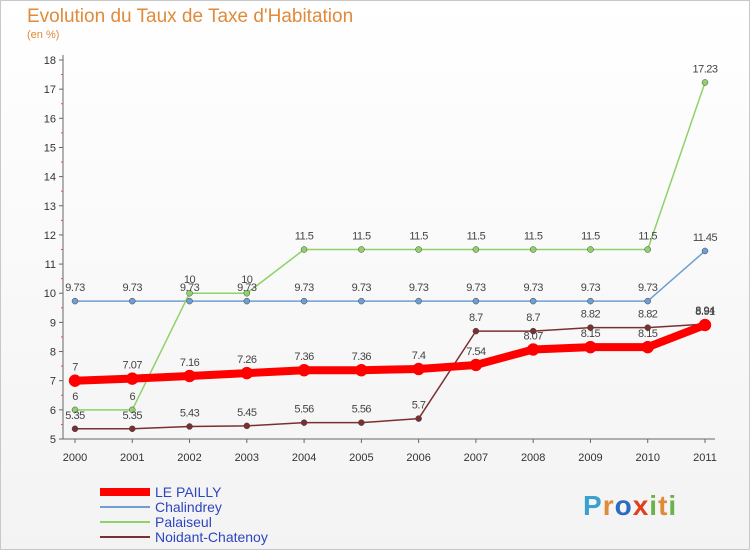  Describe the element at coordinates (53, 382) in the screenshot. I see `y-tick-label: 7` at that location.